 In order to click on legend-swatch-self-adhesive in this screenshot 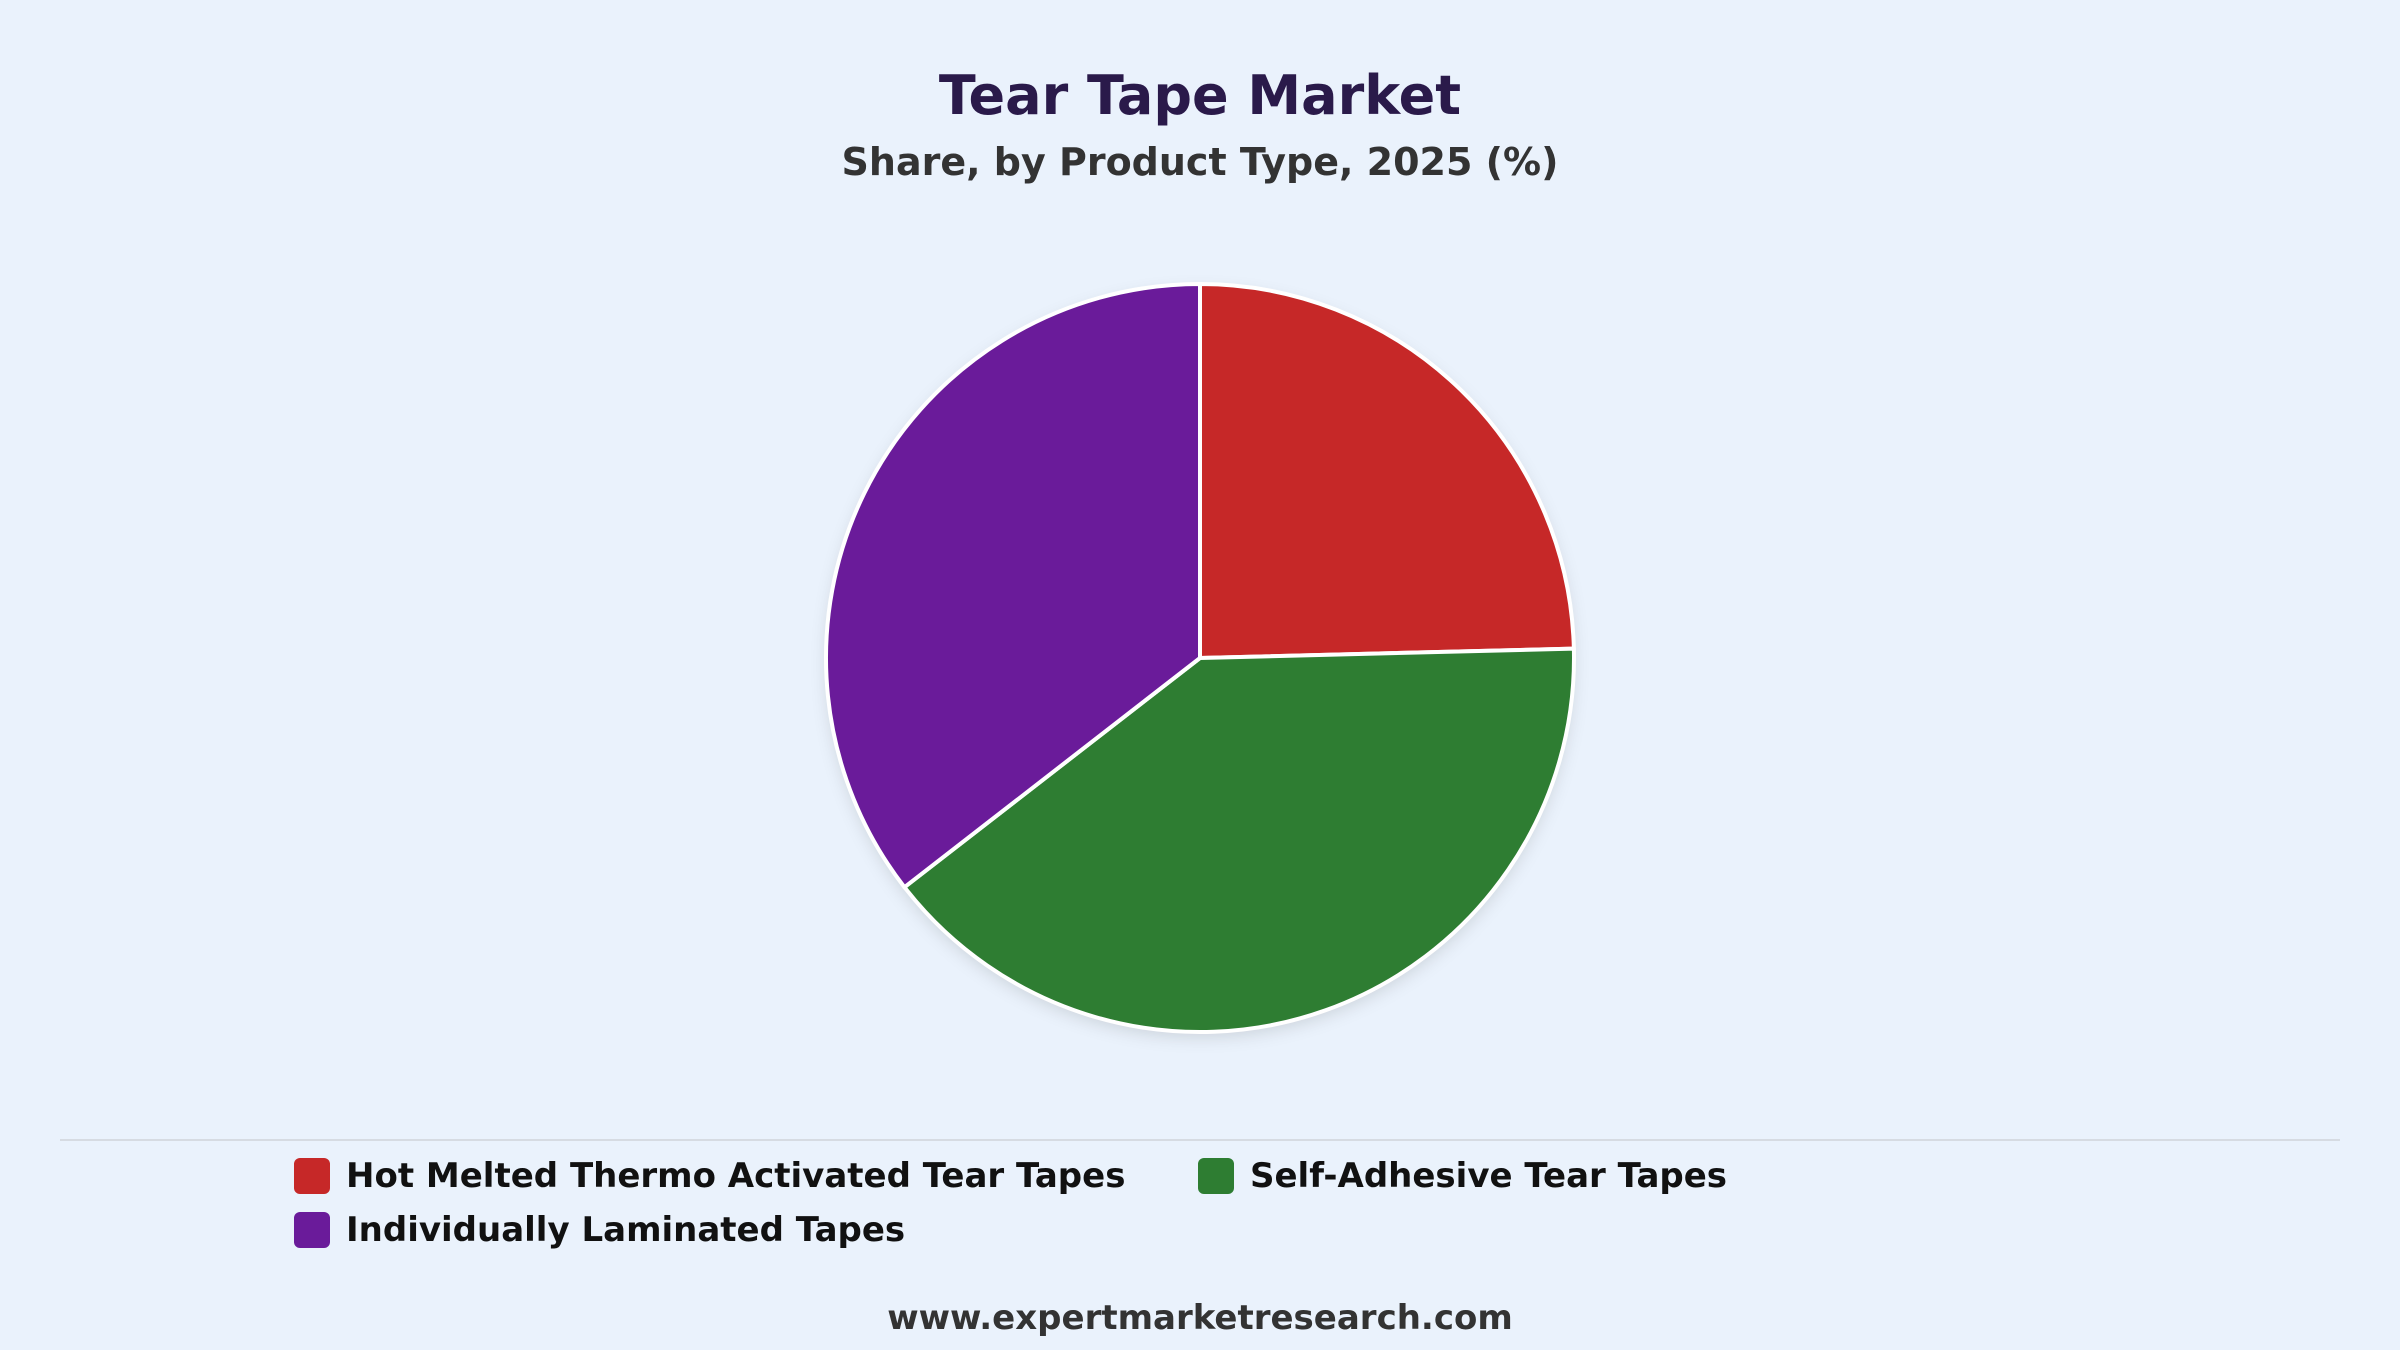, I will do `click(1216, 1176)`.